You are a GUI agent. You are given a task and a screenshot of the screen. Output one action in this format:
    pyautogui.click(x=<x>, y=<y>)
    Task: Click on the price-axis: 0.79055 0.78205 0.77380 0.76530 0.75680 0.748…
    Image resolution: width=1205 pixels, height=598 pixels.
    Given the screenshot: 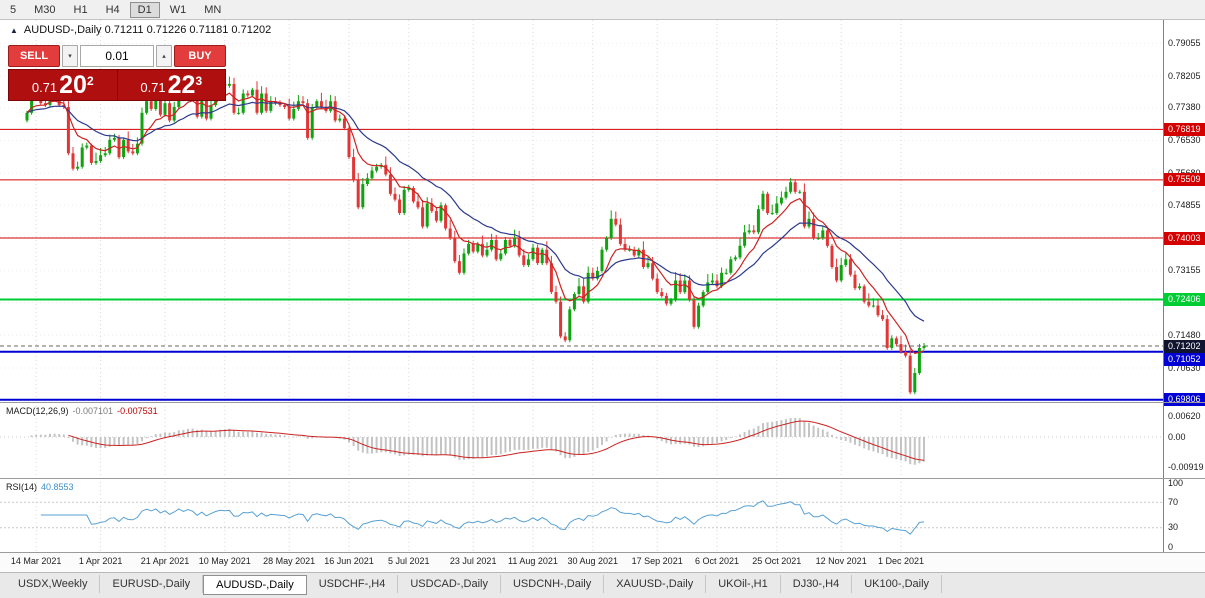 What is the action you would take?
    pyautogui.click(x=1184, y=286)
    